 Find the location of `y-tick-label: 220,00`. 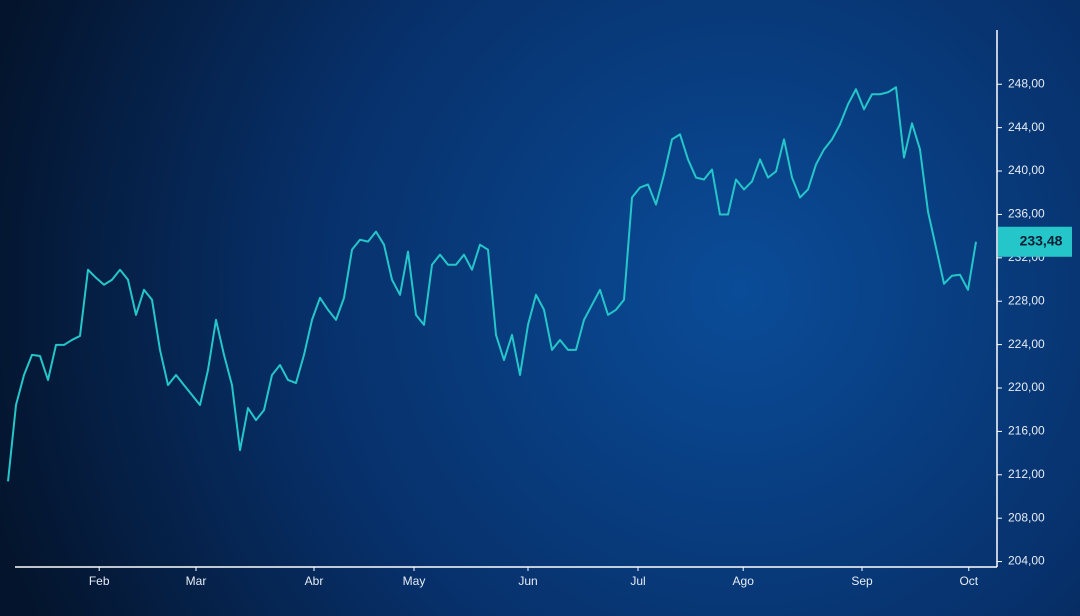

y-tick-label: 220,00 is located at coordinates (1026, 387).